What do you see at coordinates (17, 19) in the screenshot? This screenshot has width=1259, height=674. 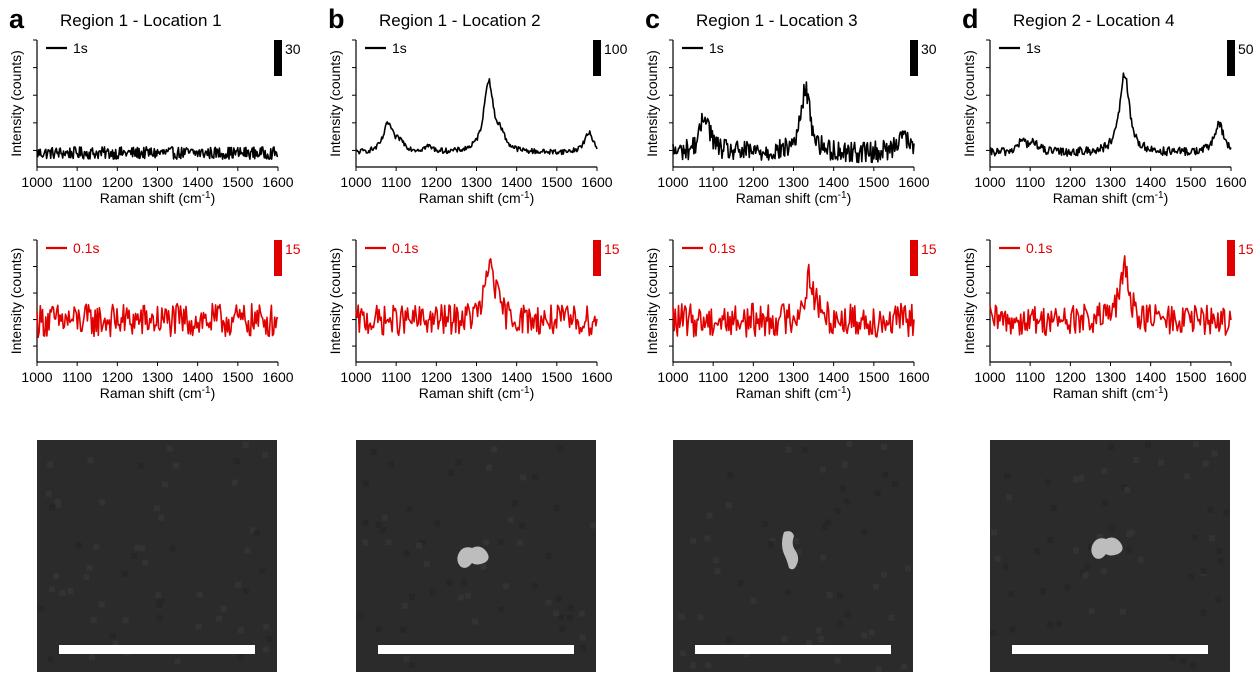 I see `panel-letter: a` at bounding box center [17, 19].